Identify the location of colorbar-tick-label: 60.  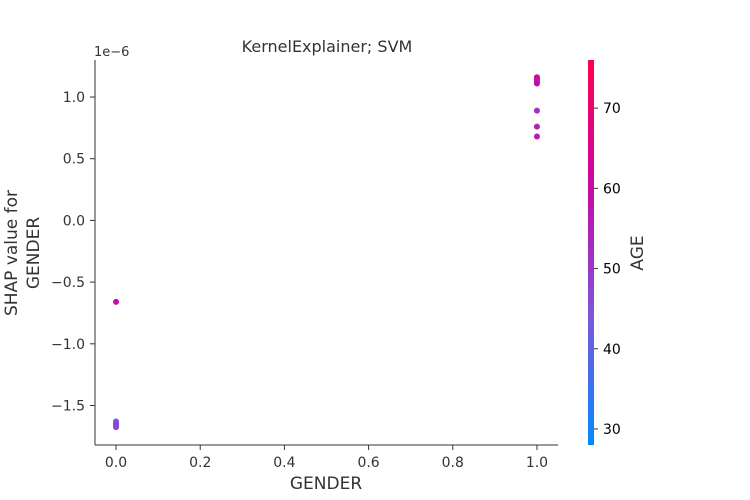
(612, 189).